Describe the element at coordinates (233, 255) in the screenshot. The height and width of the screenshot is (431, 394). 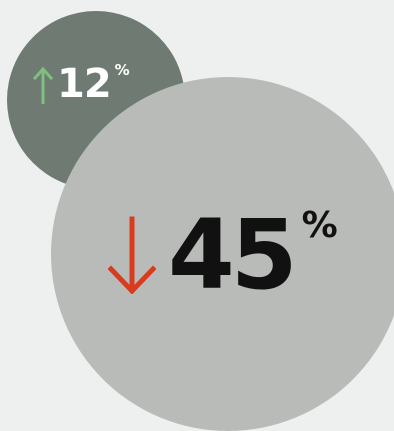
I see `stat-value: 45` at that location.